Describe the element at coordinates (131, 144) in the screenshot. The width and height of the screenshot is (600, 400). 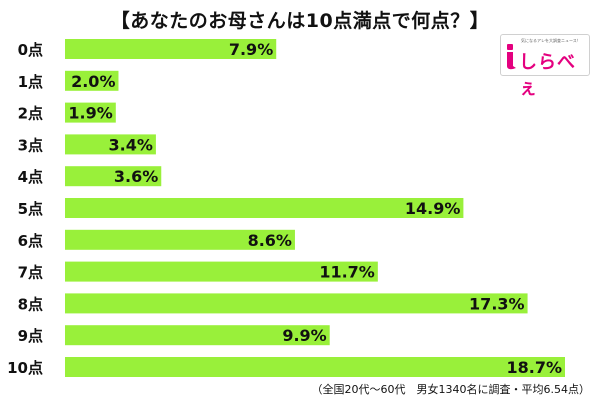
I see `value-label: 3.4%` at that location.